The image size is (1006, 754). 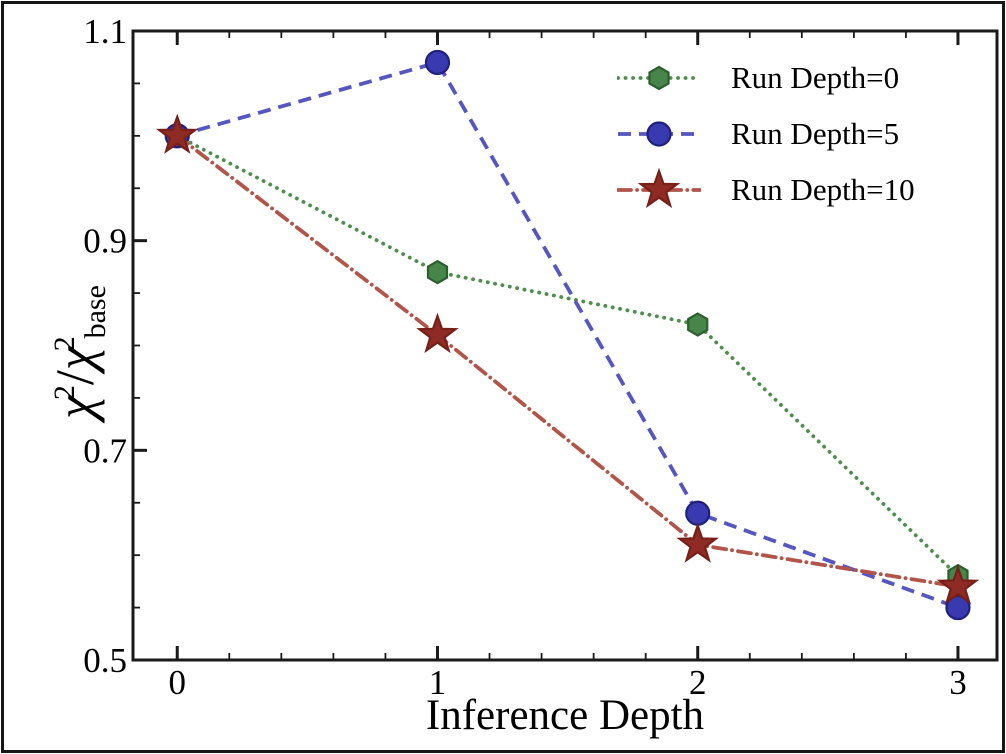 I want to click on x-tick-label: 2, so click(x=698, y=682).